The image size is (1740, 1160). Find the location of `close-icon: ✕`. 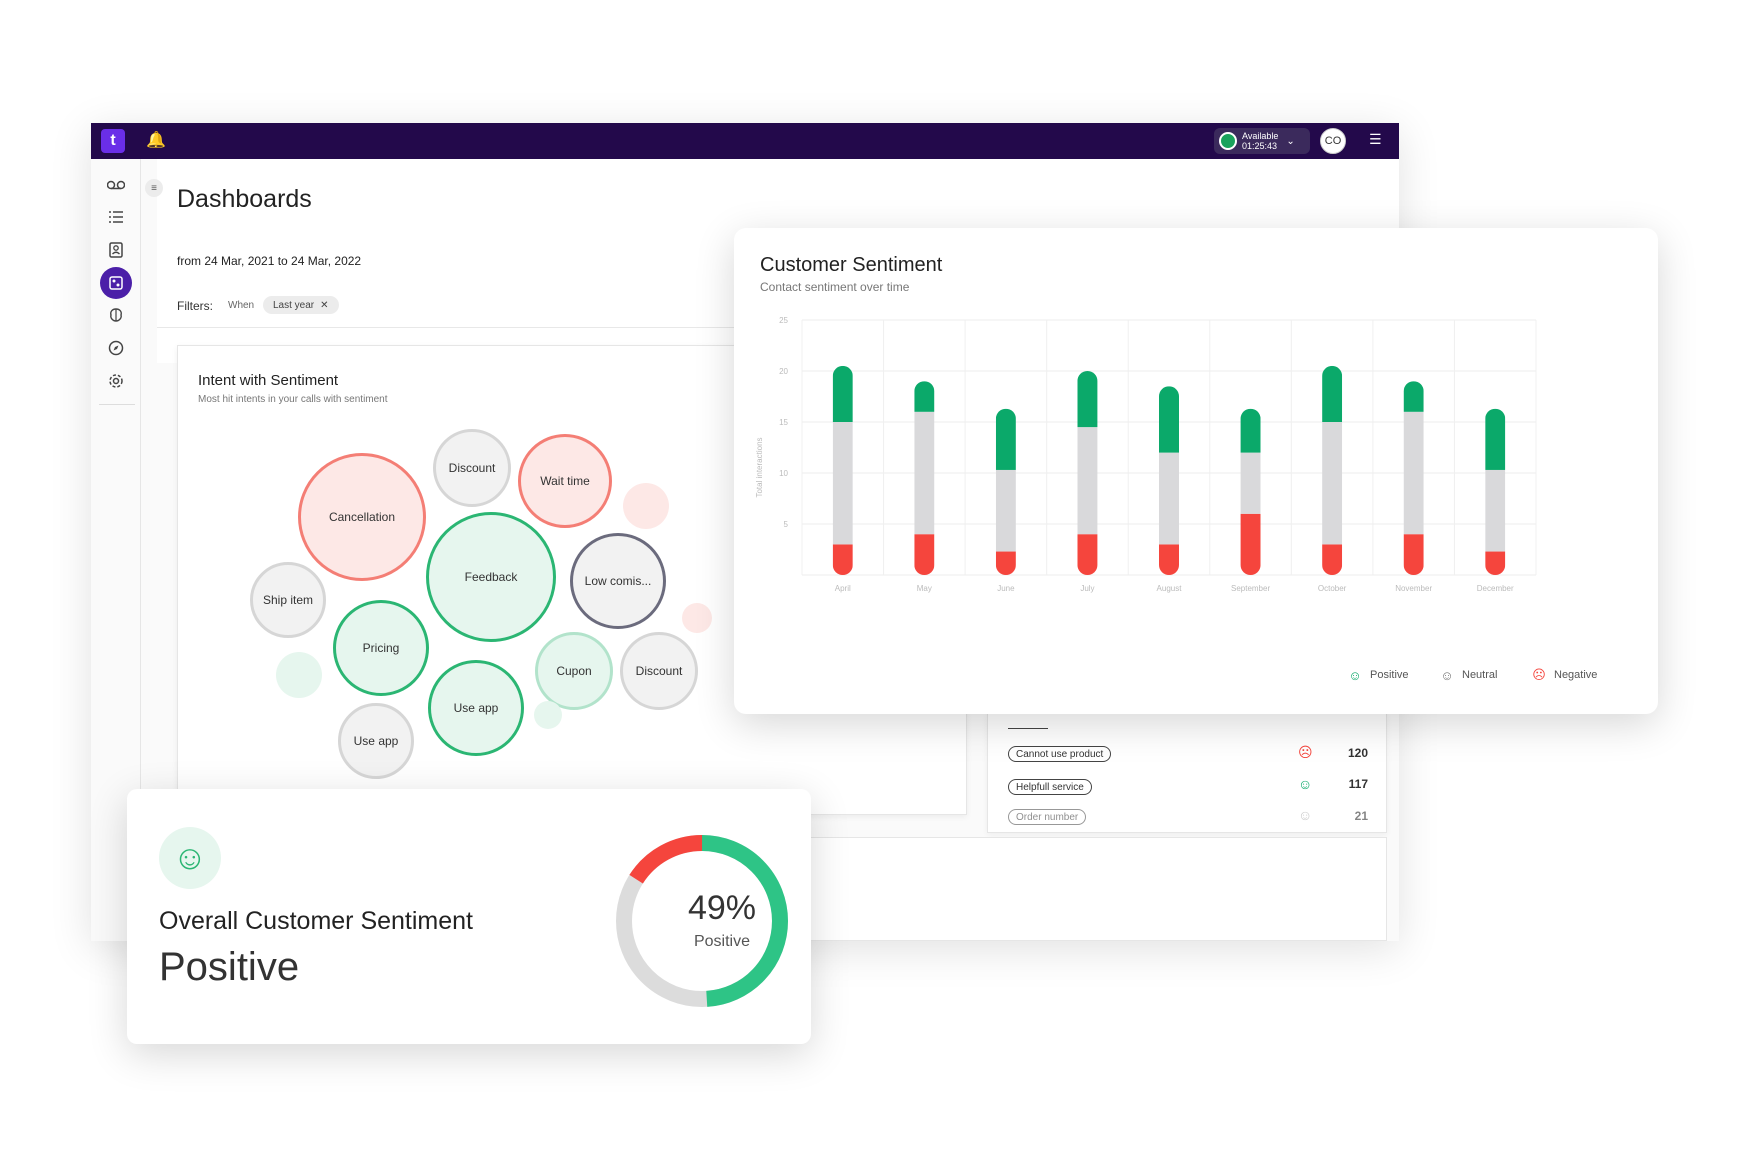

close-icon: ✕ is located at coordinates (324, 305).